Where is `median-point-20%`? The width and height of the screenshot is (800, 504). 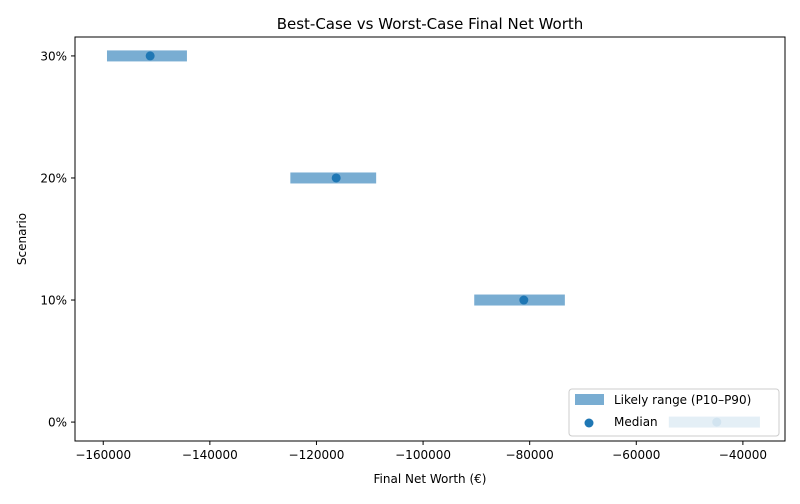 median-point-20% is located at coordinates (336, 178).